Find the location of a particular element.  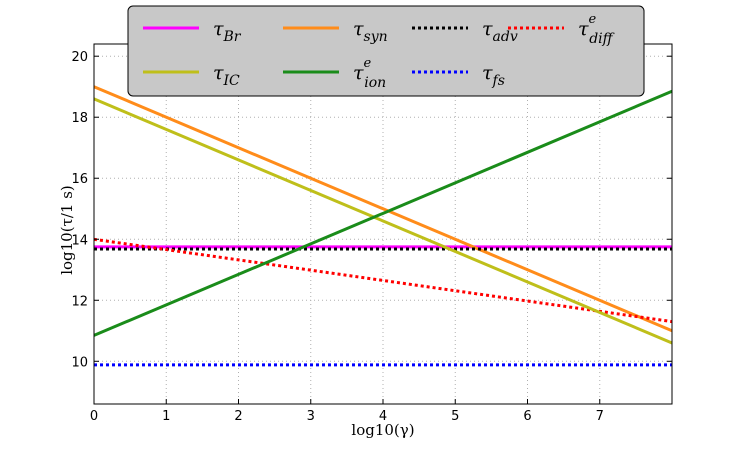

legend-label-fs: τfs is located at coordinates (493, 75).